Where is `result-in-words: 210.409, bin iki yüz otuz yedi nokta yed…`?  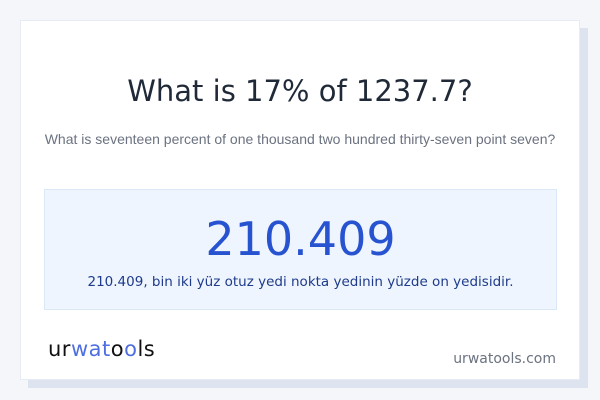
result-in-words: 210.409, bin iki yüz otuz yedi nokta yed… is located at coordinates (300, 282).